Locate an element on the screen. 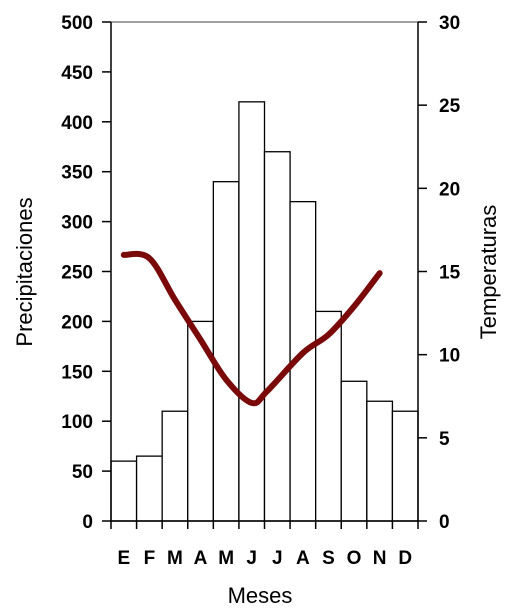 The width and height of the screenshot is (506, 614). x-axis-title: Meses is located at coordinates (260, 595).